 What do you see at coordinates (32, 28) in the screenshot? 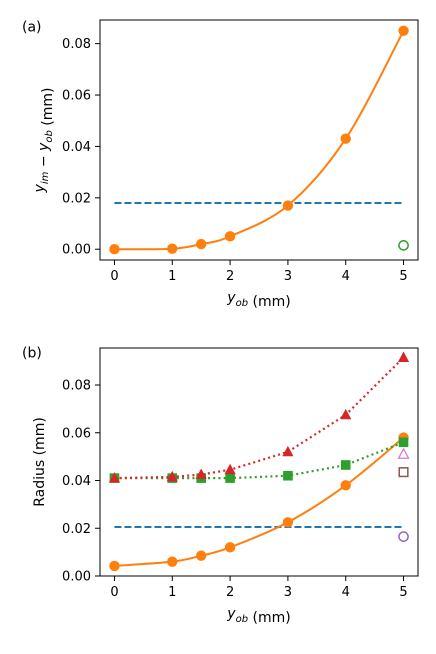
I see `panel-label: (a)` at bounding box center [32, 28].